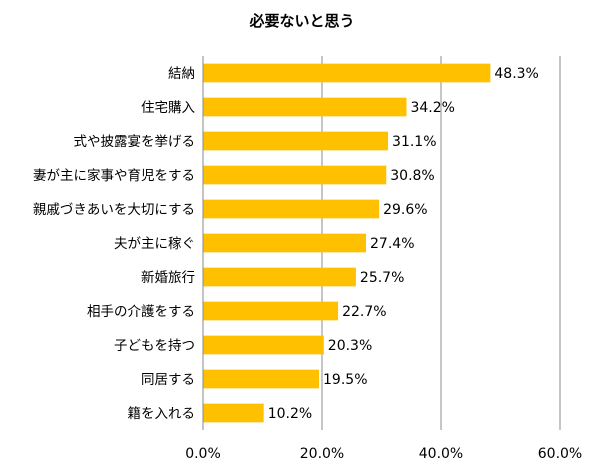  What do you see at coordinates (516, 74) in the screenshot?
I see `data-label-0: 48.3%` at bounding box center [516, 74].